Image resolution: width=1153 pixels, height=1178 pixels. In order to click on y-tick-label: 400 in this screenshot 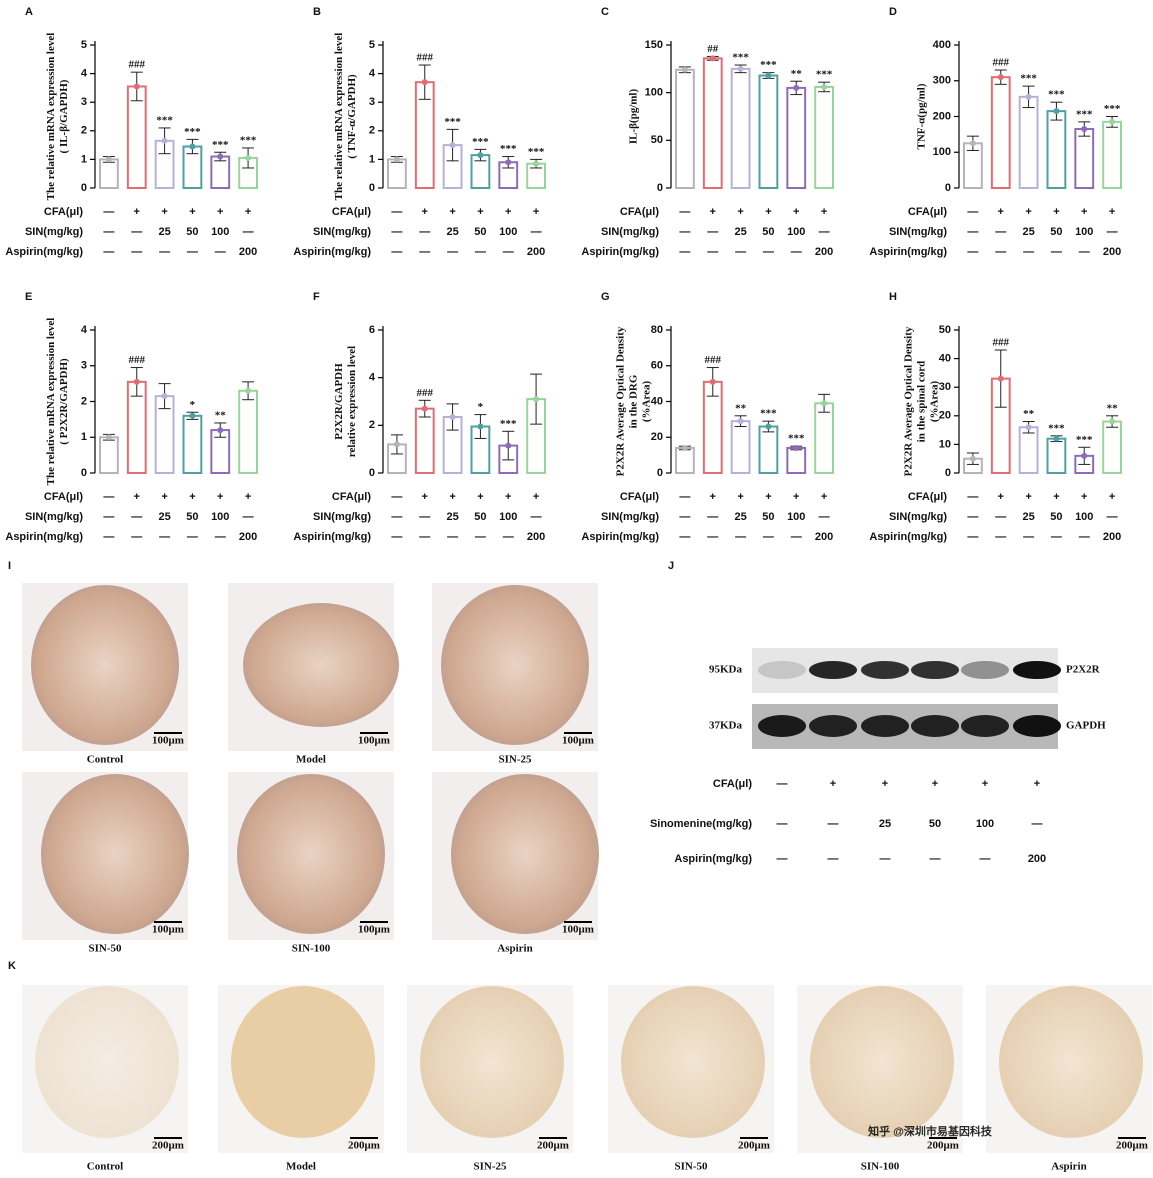, I will do `click(942, 45)`.